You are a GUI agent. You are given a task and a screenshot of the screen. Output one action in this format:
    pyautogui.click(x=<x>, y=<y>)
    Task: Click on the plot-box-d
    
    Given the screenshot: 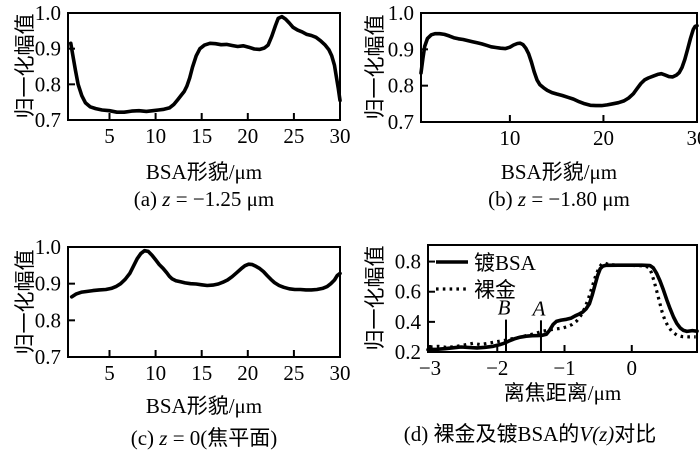 What is the action you would take?
    pyautogui.click(x=562, y=298)
    